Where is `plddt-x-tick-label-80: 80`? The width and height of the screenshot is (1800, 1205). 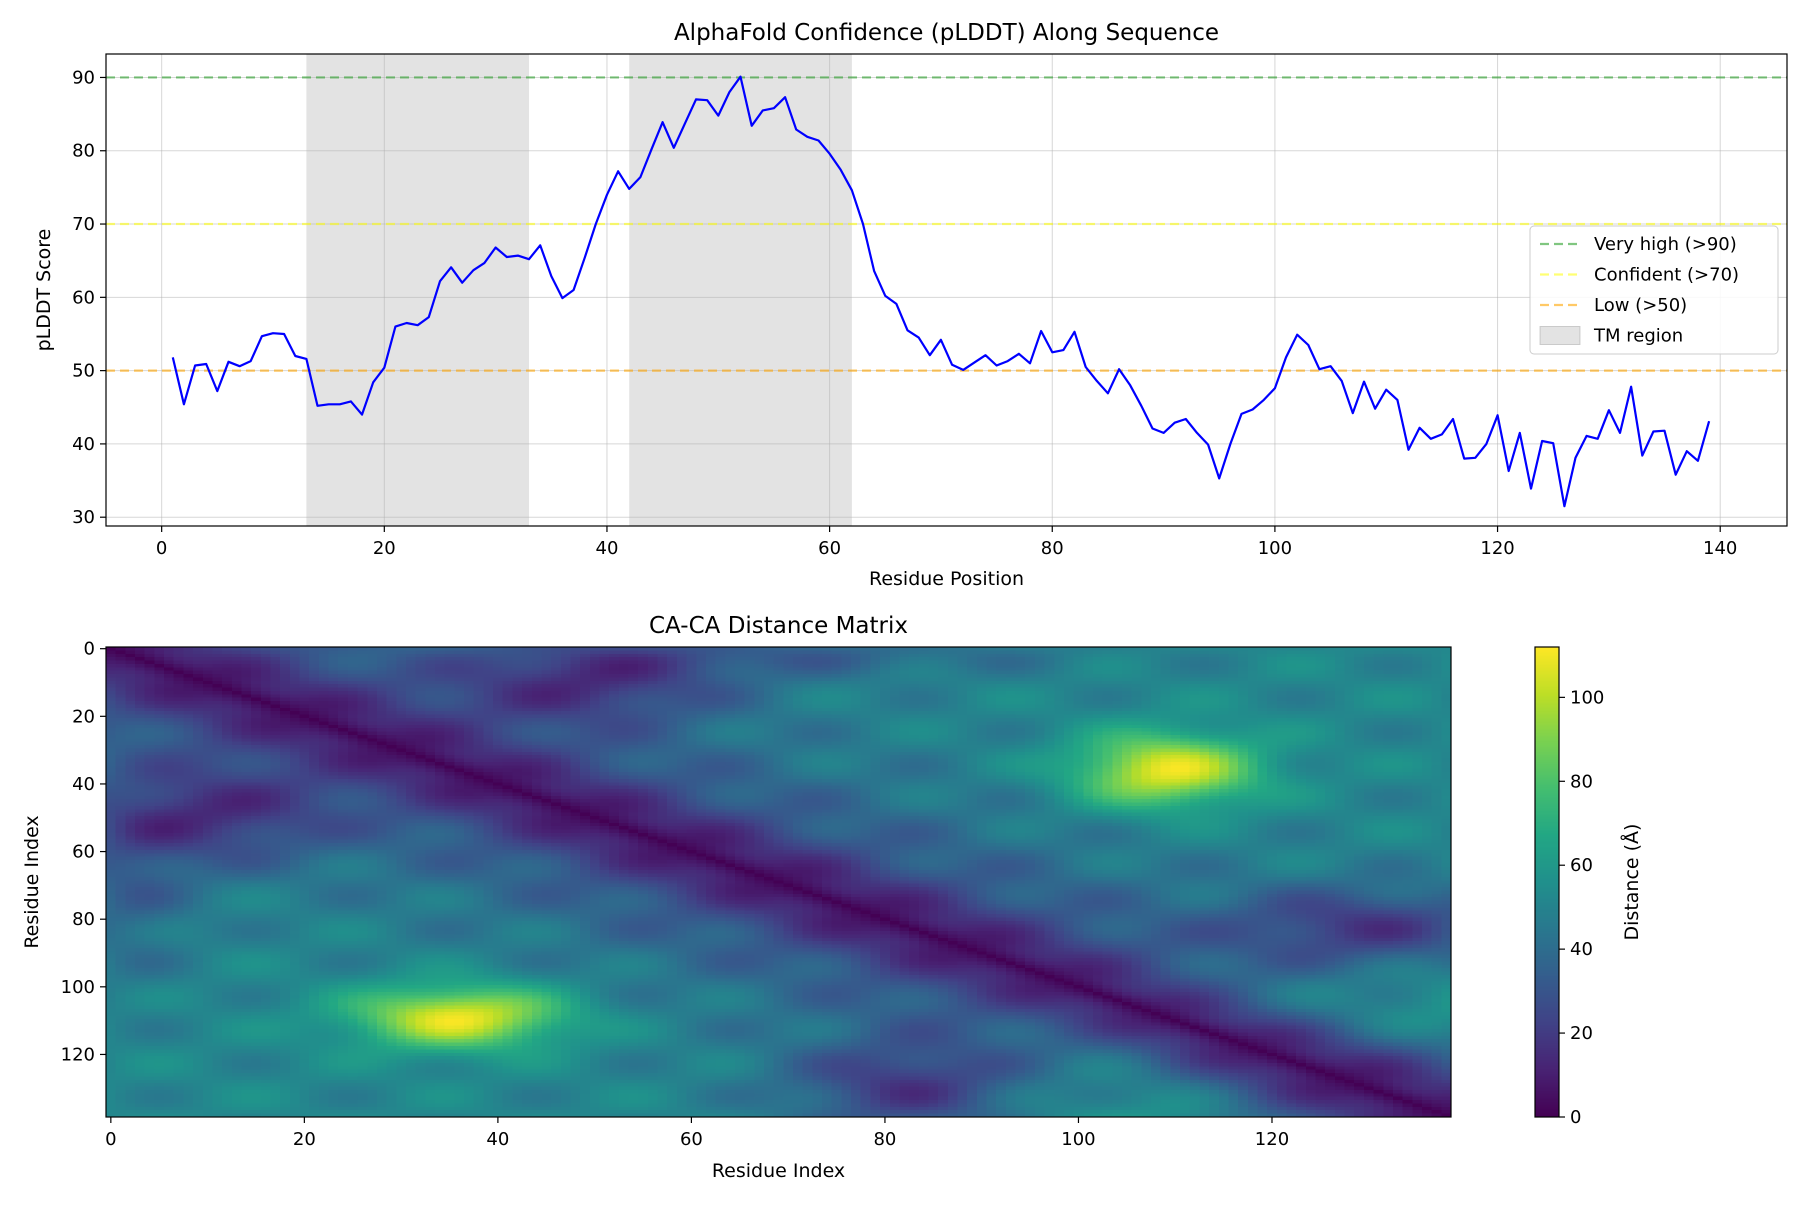
plddt-x-tick-label-80: 80 is located at coordinates (1052, 548).